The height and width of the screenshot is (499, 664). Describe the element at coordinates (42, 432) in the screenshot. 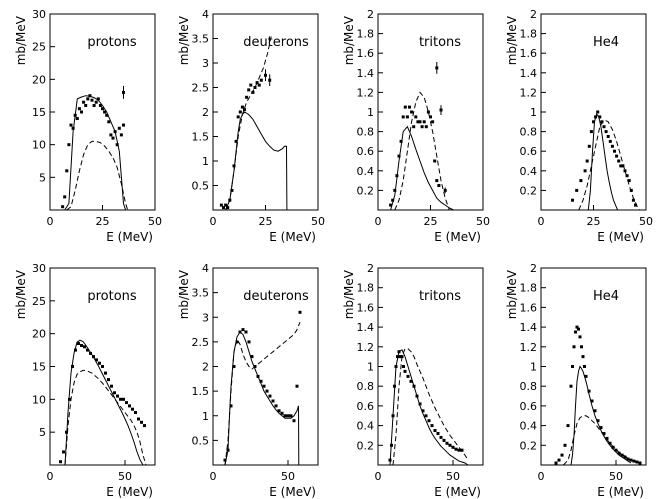

I see `y-tick-label: 5` at that location.